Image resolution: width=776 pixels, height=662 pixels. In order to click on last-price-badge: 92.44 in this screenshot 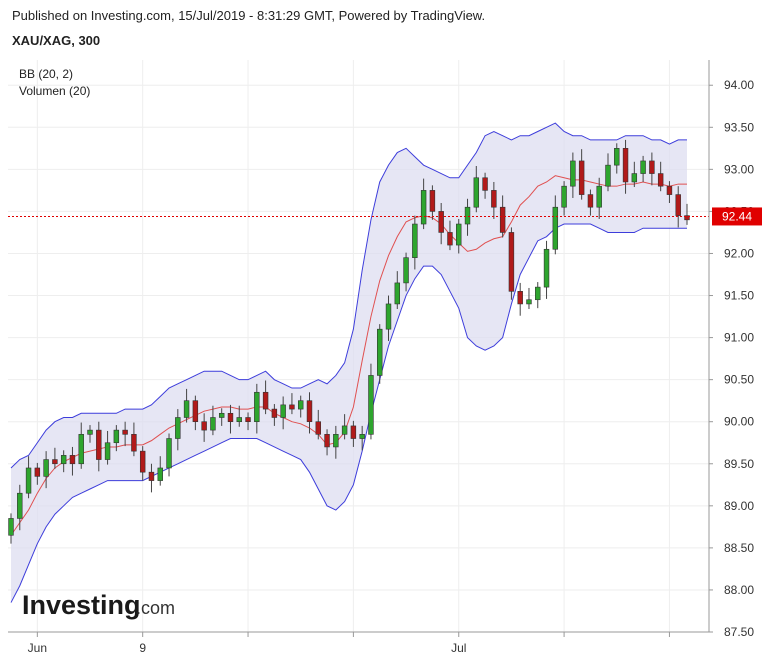, I will do `click(737, 216)`.